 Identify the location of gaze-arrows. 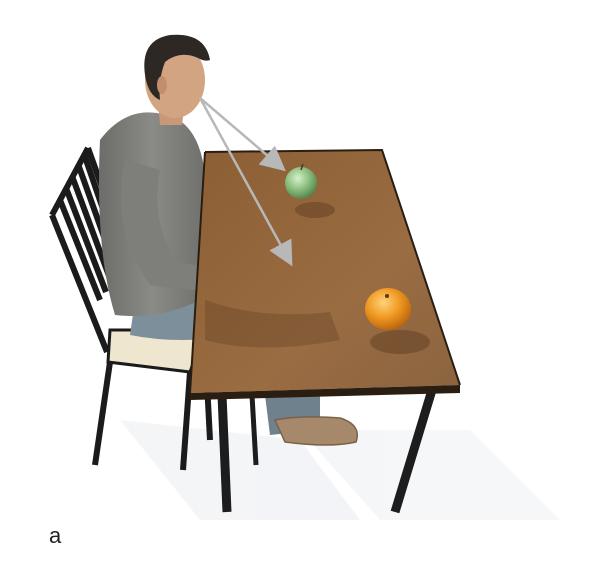
(245, 182).